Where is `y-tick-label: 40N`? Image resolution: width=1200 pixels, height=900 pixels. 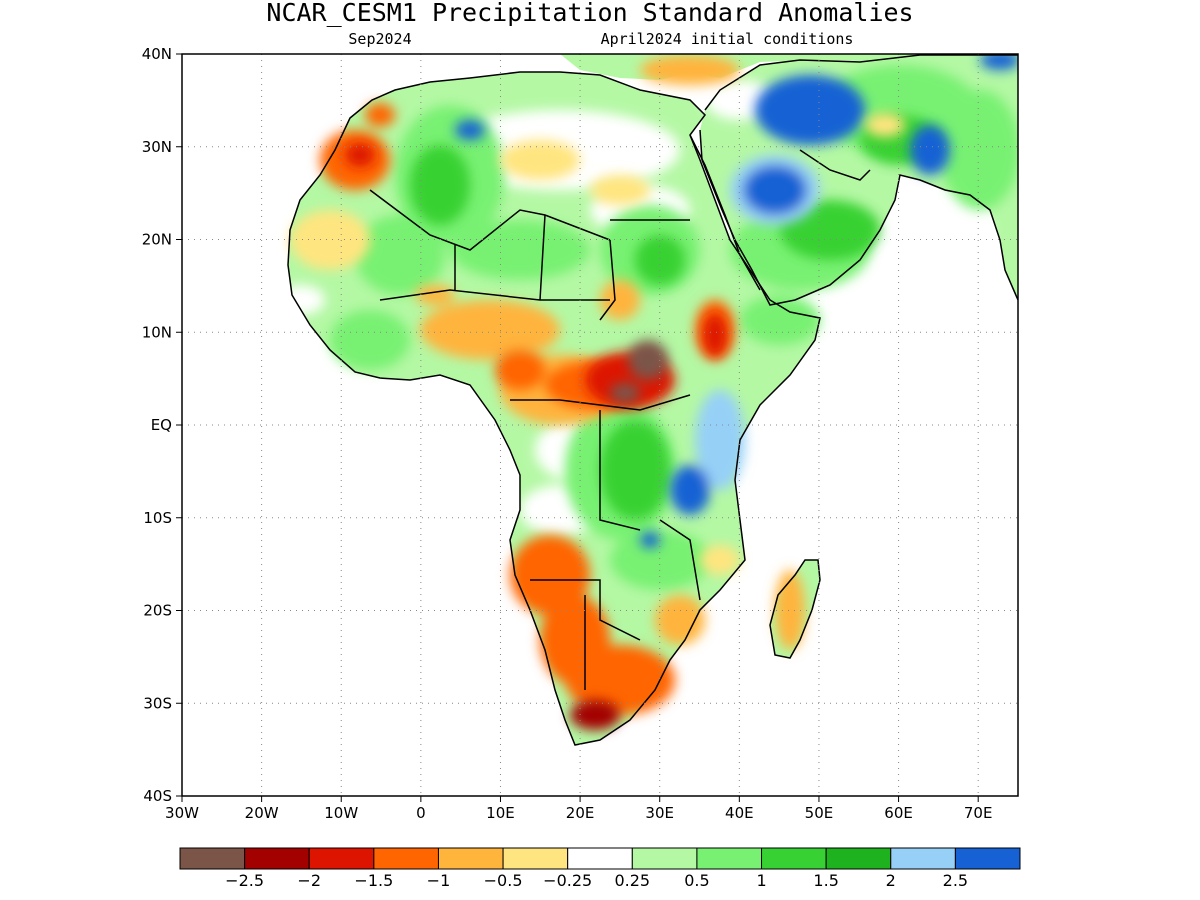
y-tick-label: 40N is located at coordinates (157, 54).